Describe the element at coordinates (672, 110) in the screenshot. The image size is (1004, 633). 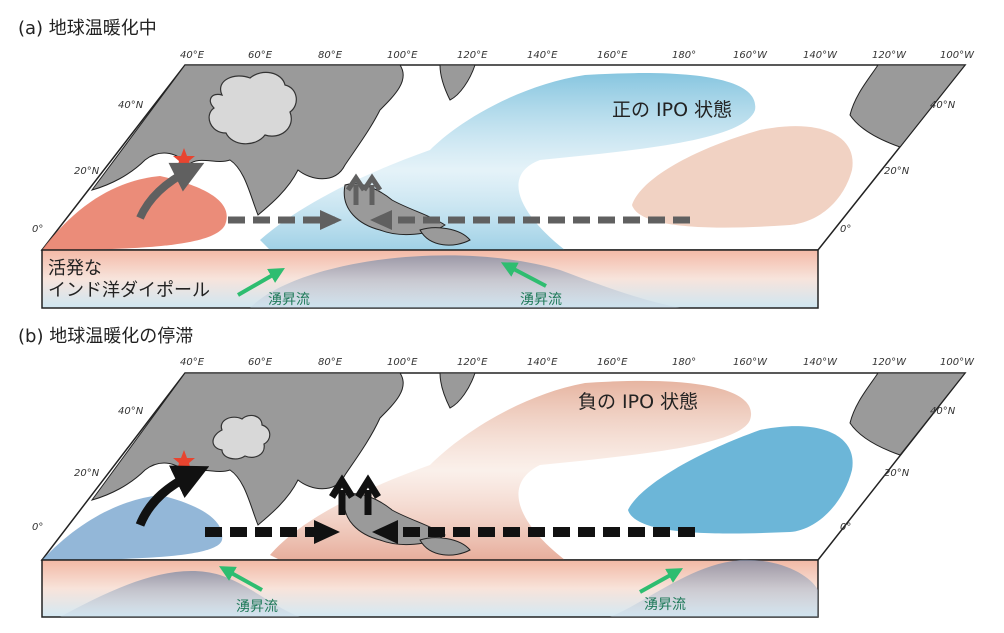
I see `panel-a-ipo-label: 正の IPO 状態` at that location.